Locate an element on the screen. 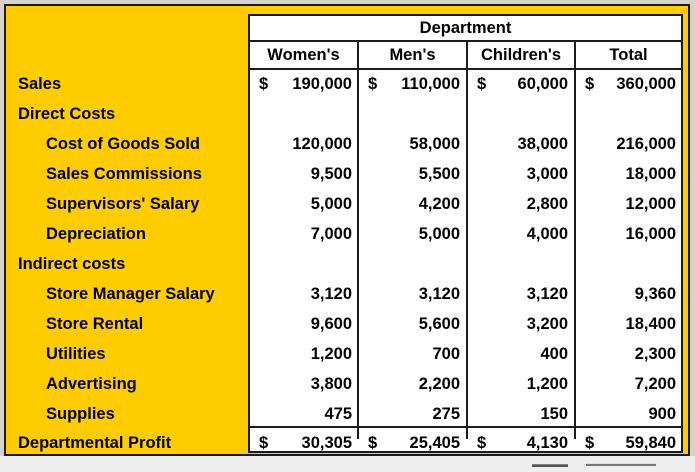  cell-value: 18,000 is located at coordinates (650, 174).